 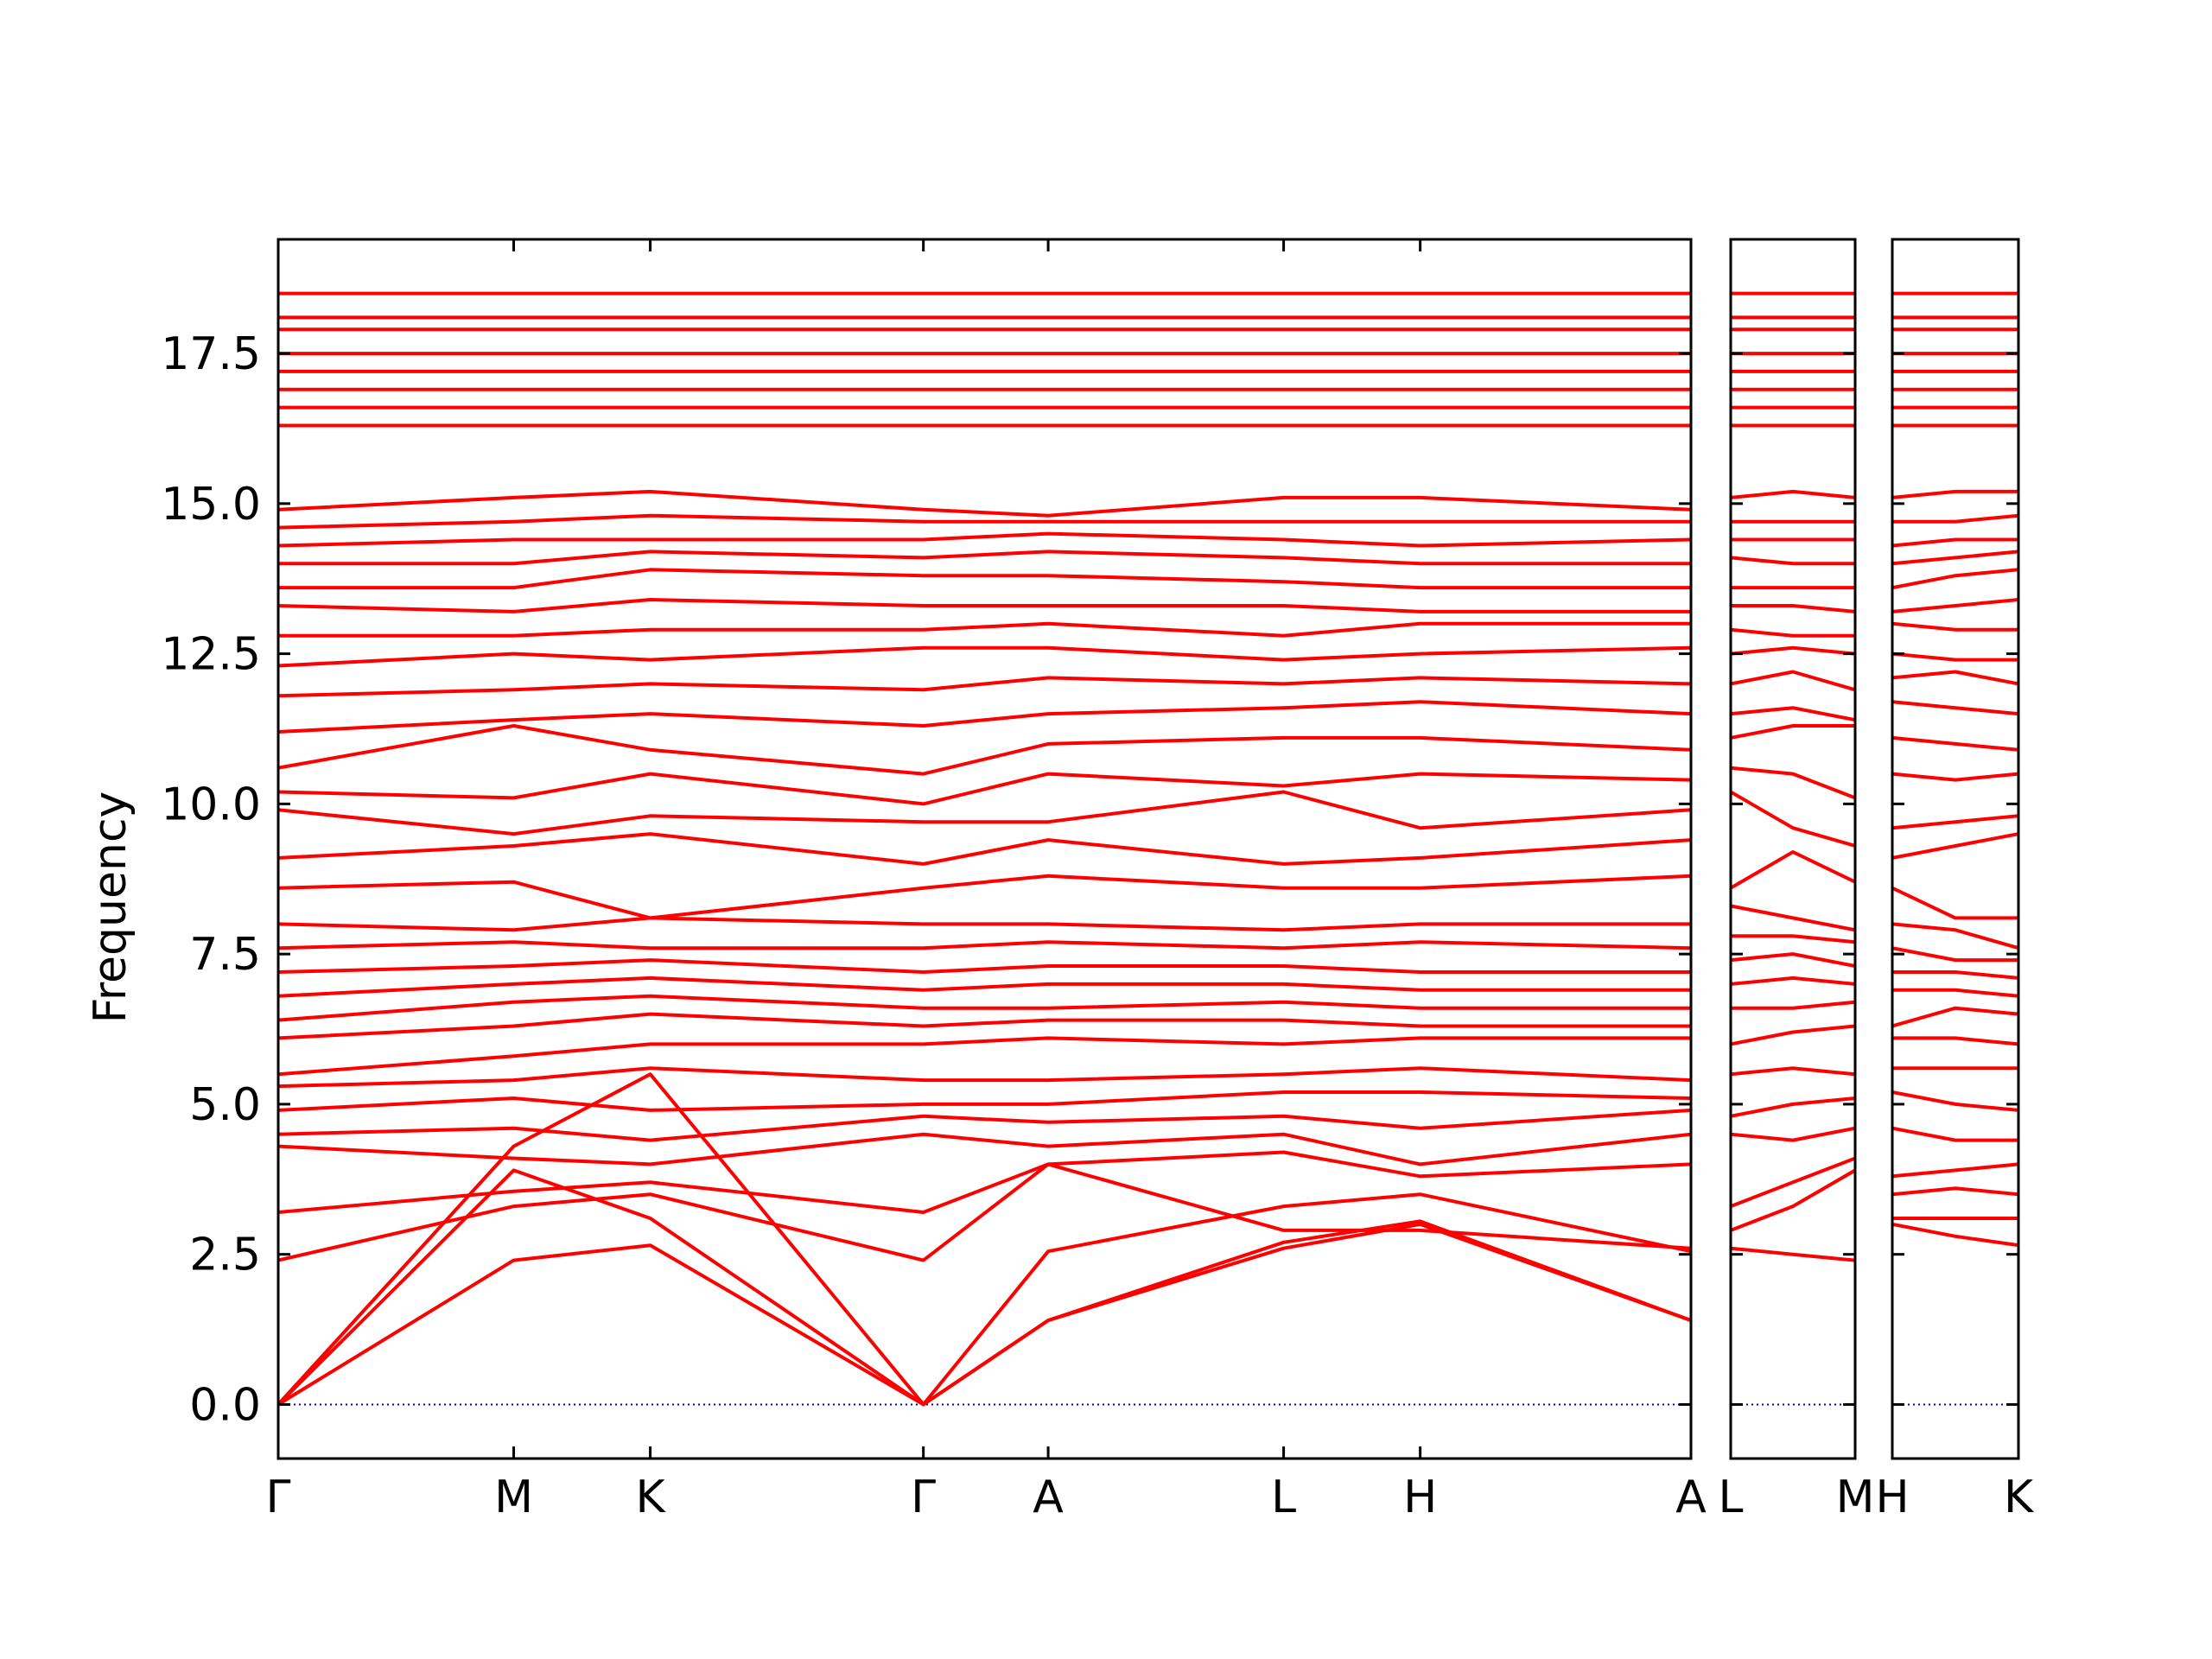 What do you see at coordinates (1892, 1497) in the screenshot?
I see `x-tick-label: H` at bounding box center [1892, 1497].